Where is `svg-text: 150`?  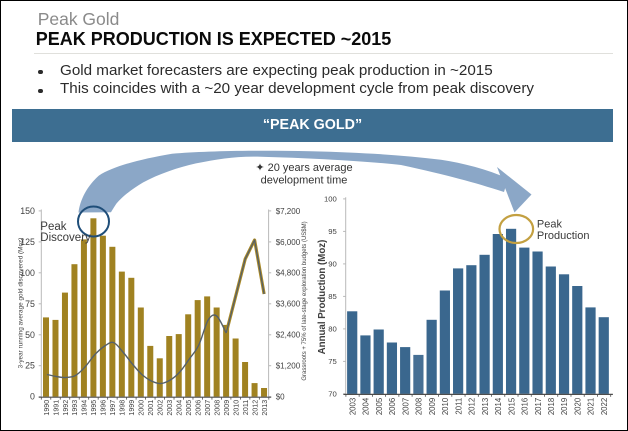 svg-text: 150 is located at coordinates (27, 211).